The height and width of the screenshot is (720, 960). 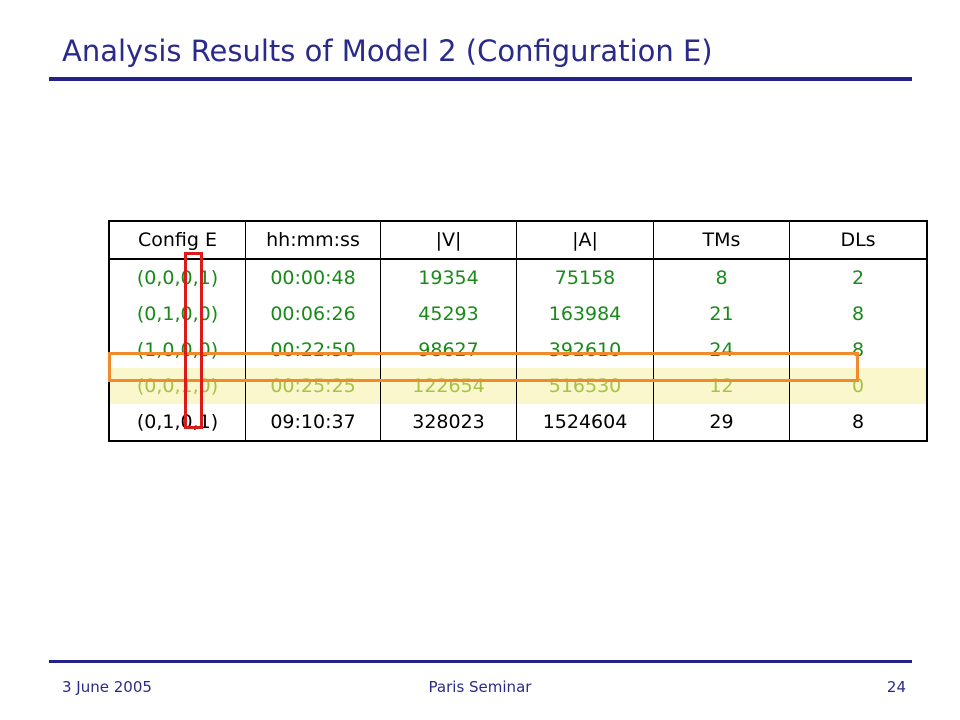 I want to click on cell-config: (1,0,0,0), so click(x=177, y=350).